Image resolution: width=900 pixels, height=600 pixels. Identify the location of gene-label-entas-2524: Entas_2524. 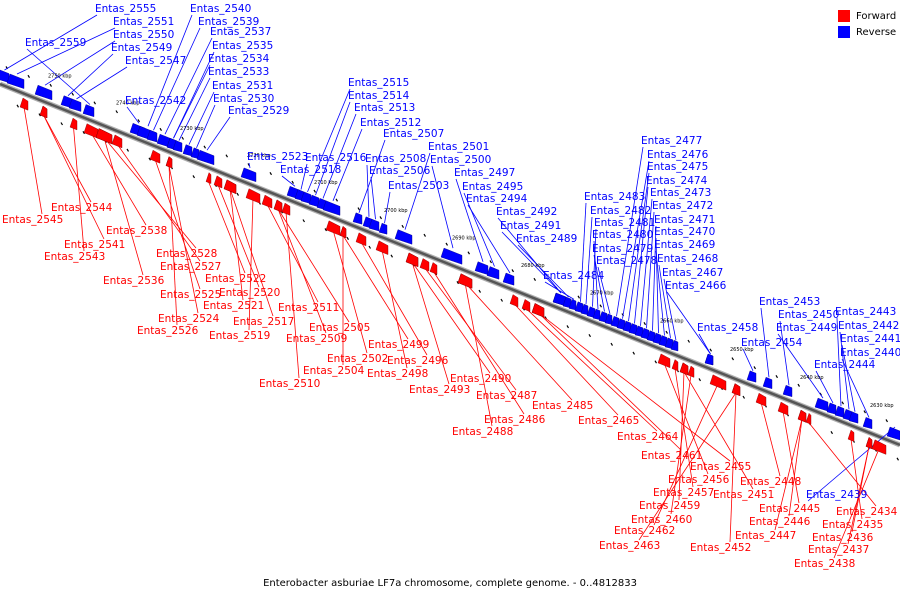
(189, 319).